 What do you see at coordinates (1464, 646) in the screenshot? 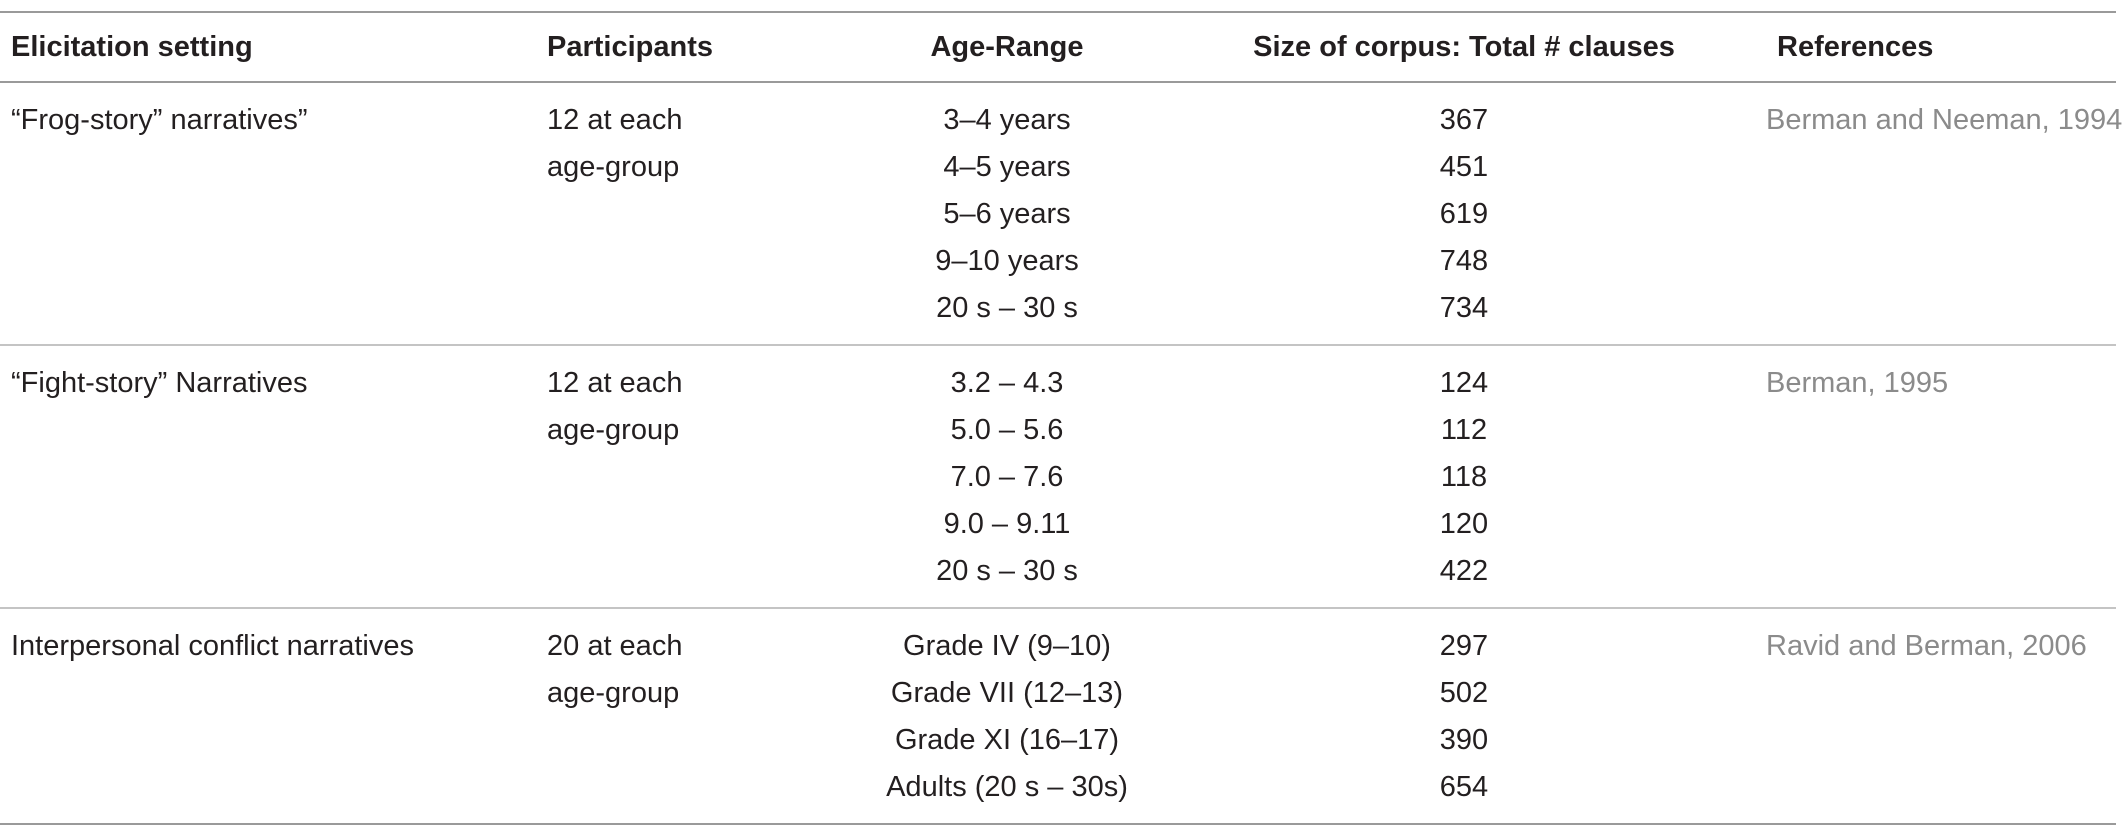
I see `clauses-cell: 297` at bounding box center [1464, 646].